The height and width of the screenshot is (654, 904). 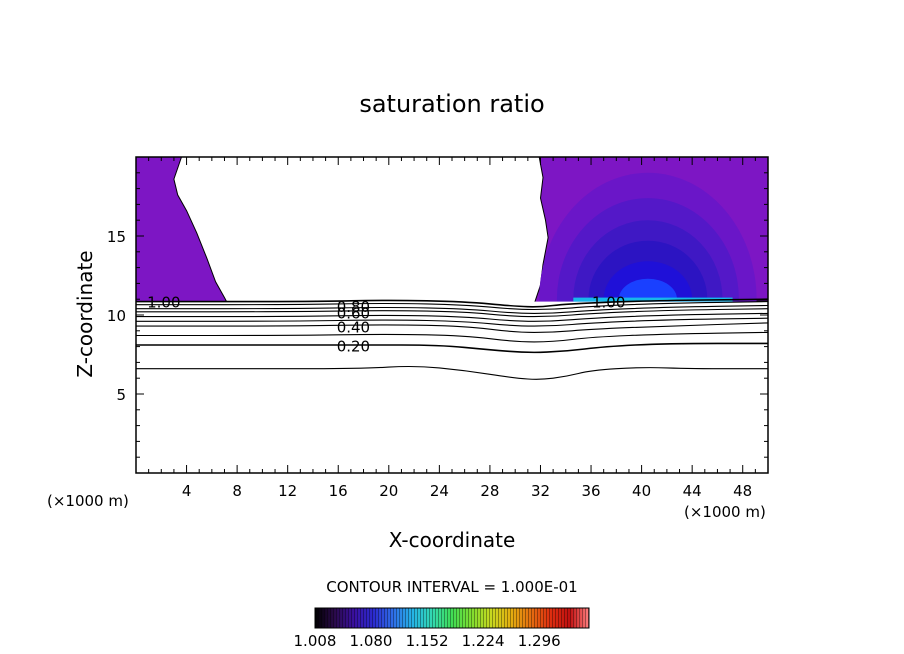 I want to click on colorbar-tick-labels: 1.008 1.080 1.152 1.224 1.296, so click(x=427, y=641).